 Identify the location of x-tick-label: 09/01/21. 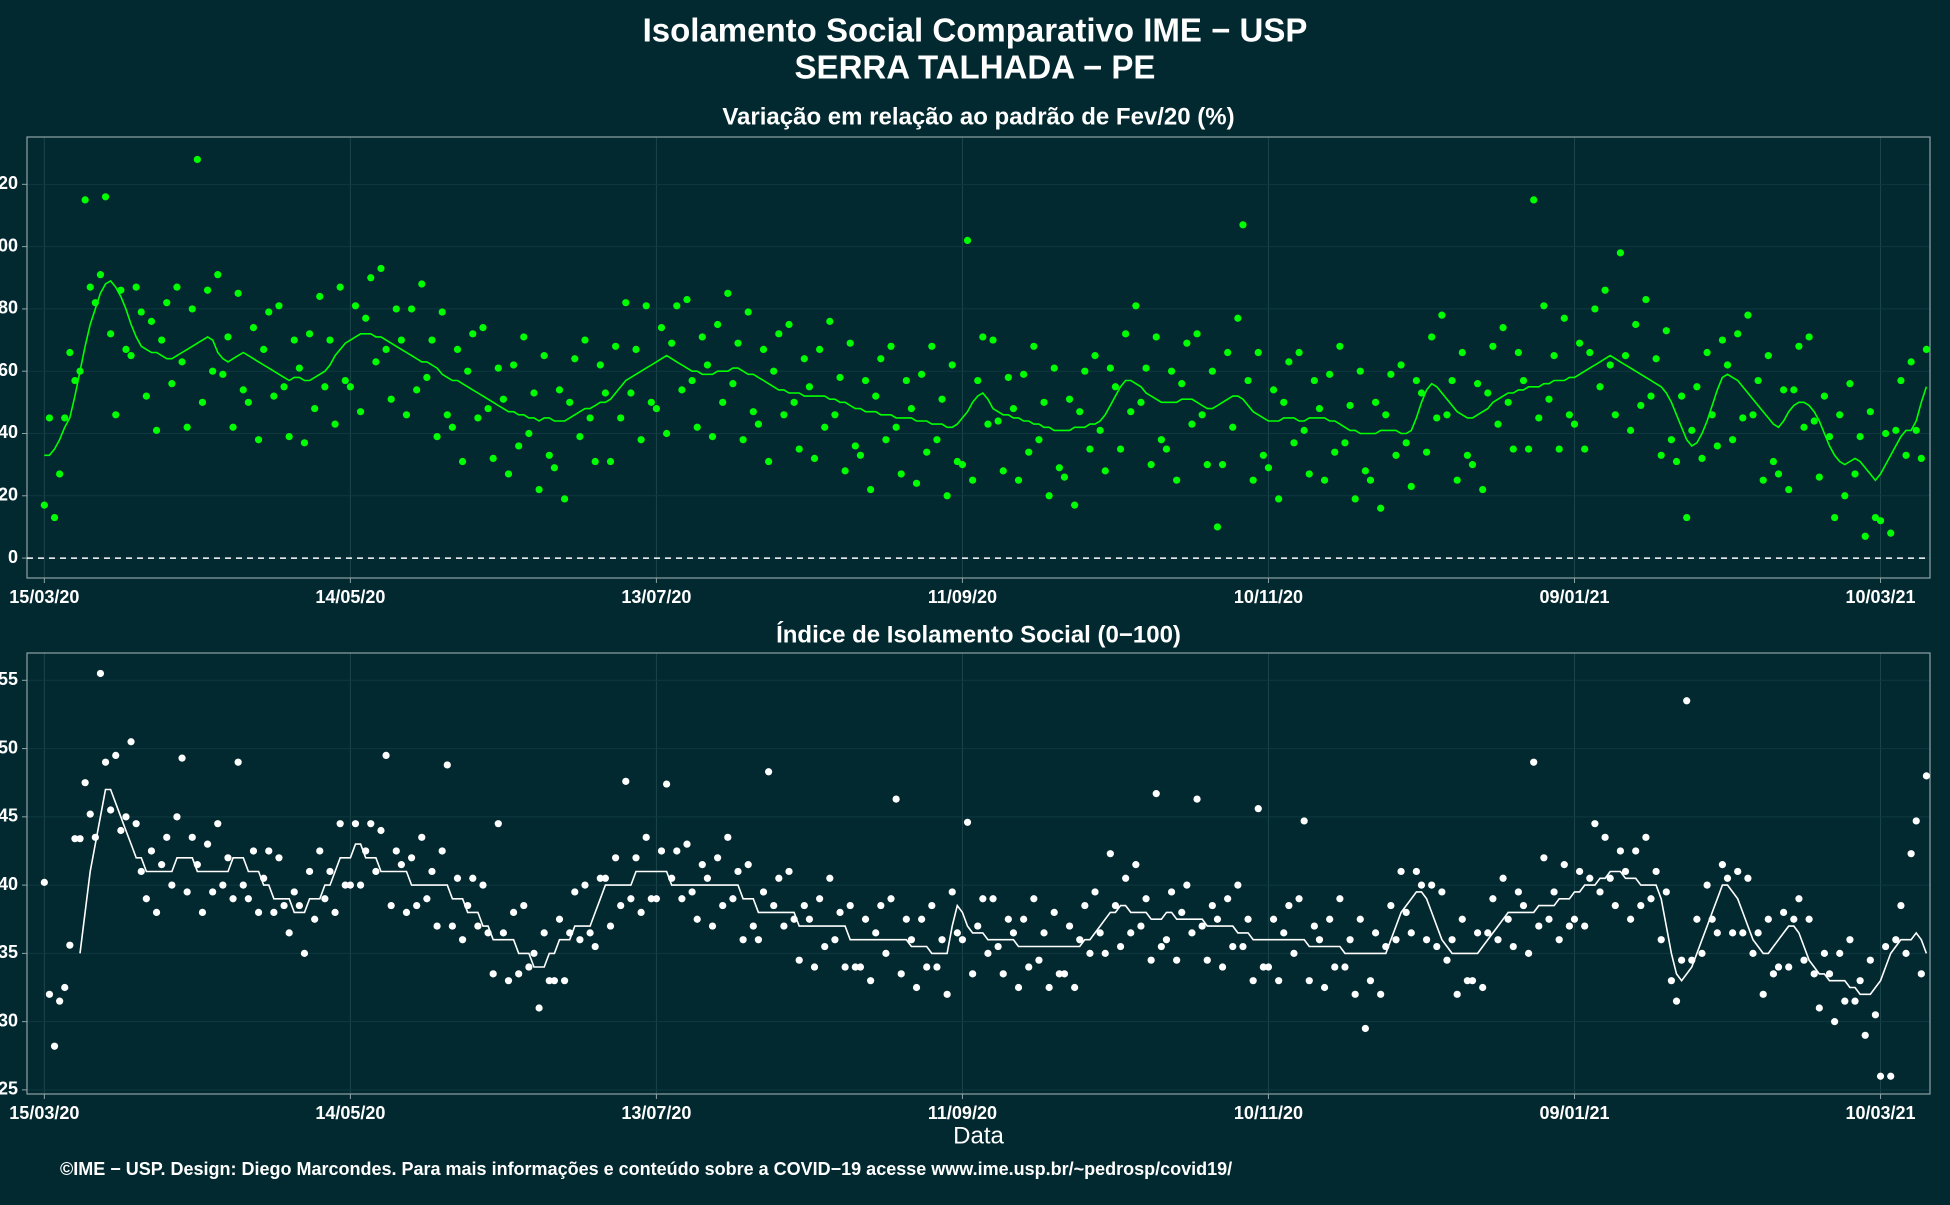
(1574, 597).